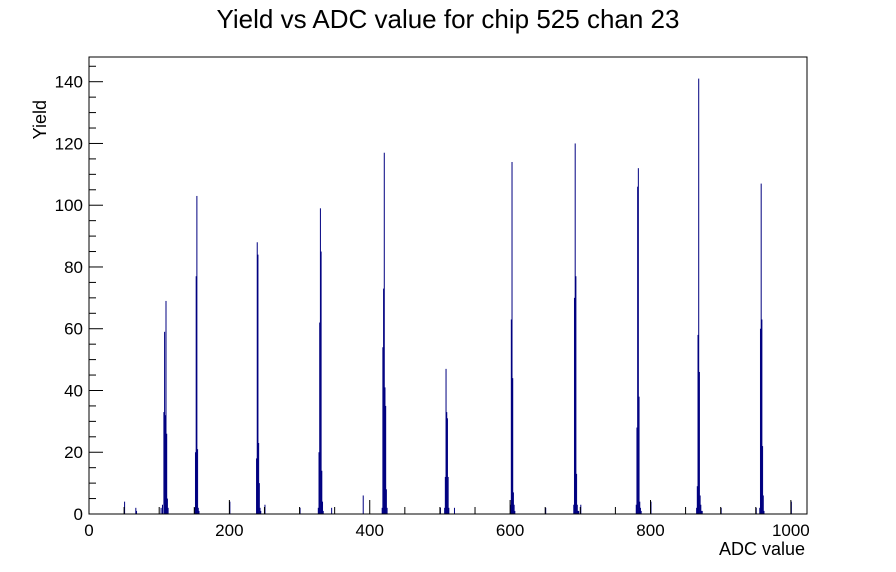 The image size is (896, 572). I want to click on x-tick-label: 200, so click(229, 530).